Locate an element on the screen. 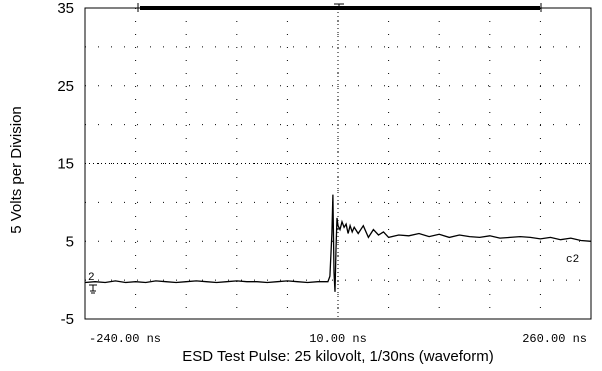  acquisition-record-bar is located at coordinates (339, 7).